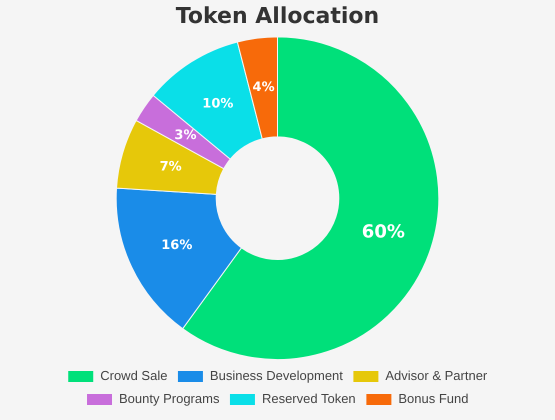  I want to click on legend-label: Crowd Sale, so click(134, 376).